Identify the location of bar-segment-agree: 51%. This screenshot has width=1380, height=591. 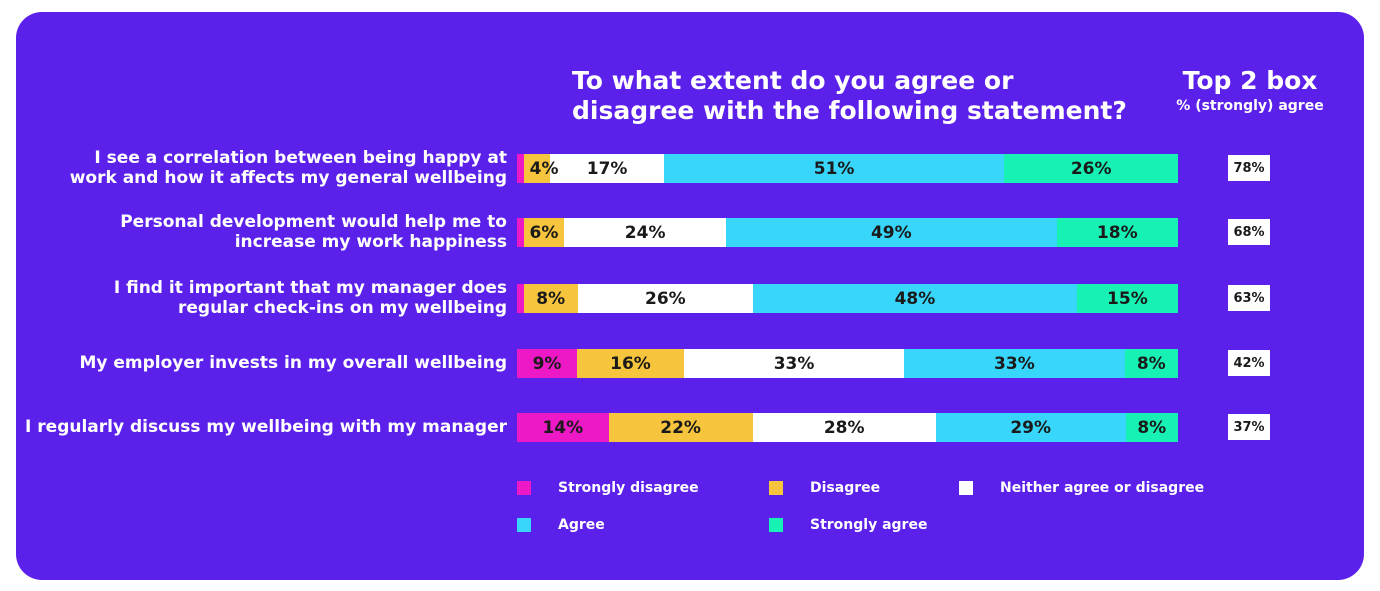
(834, 168).